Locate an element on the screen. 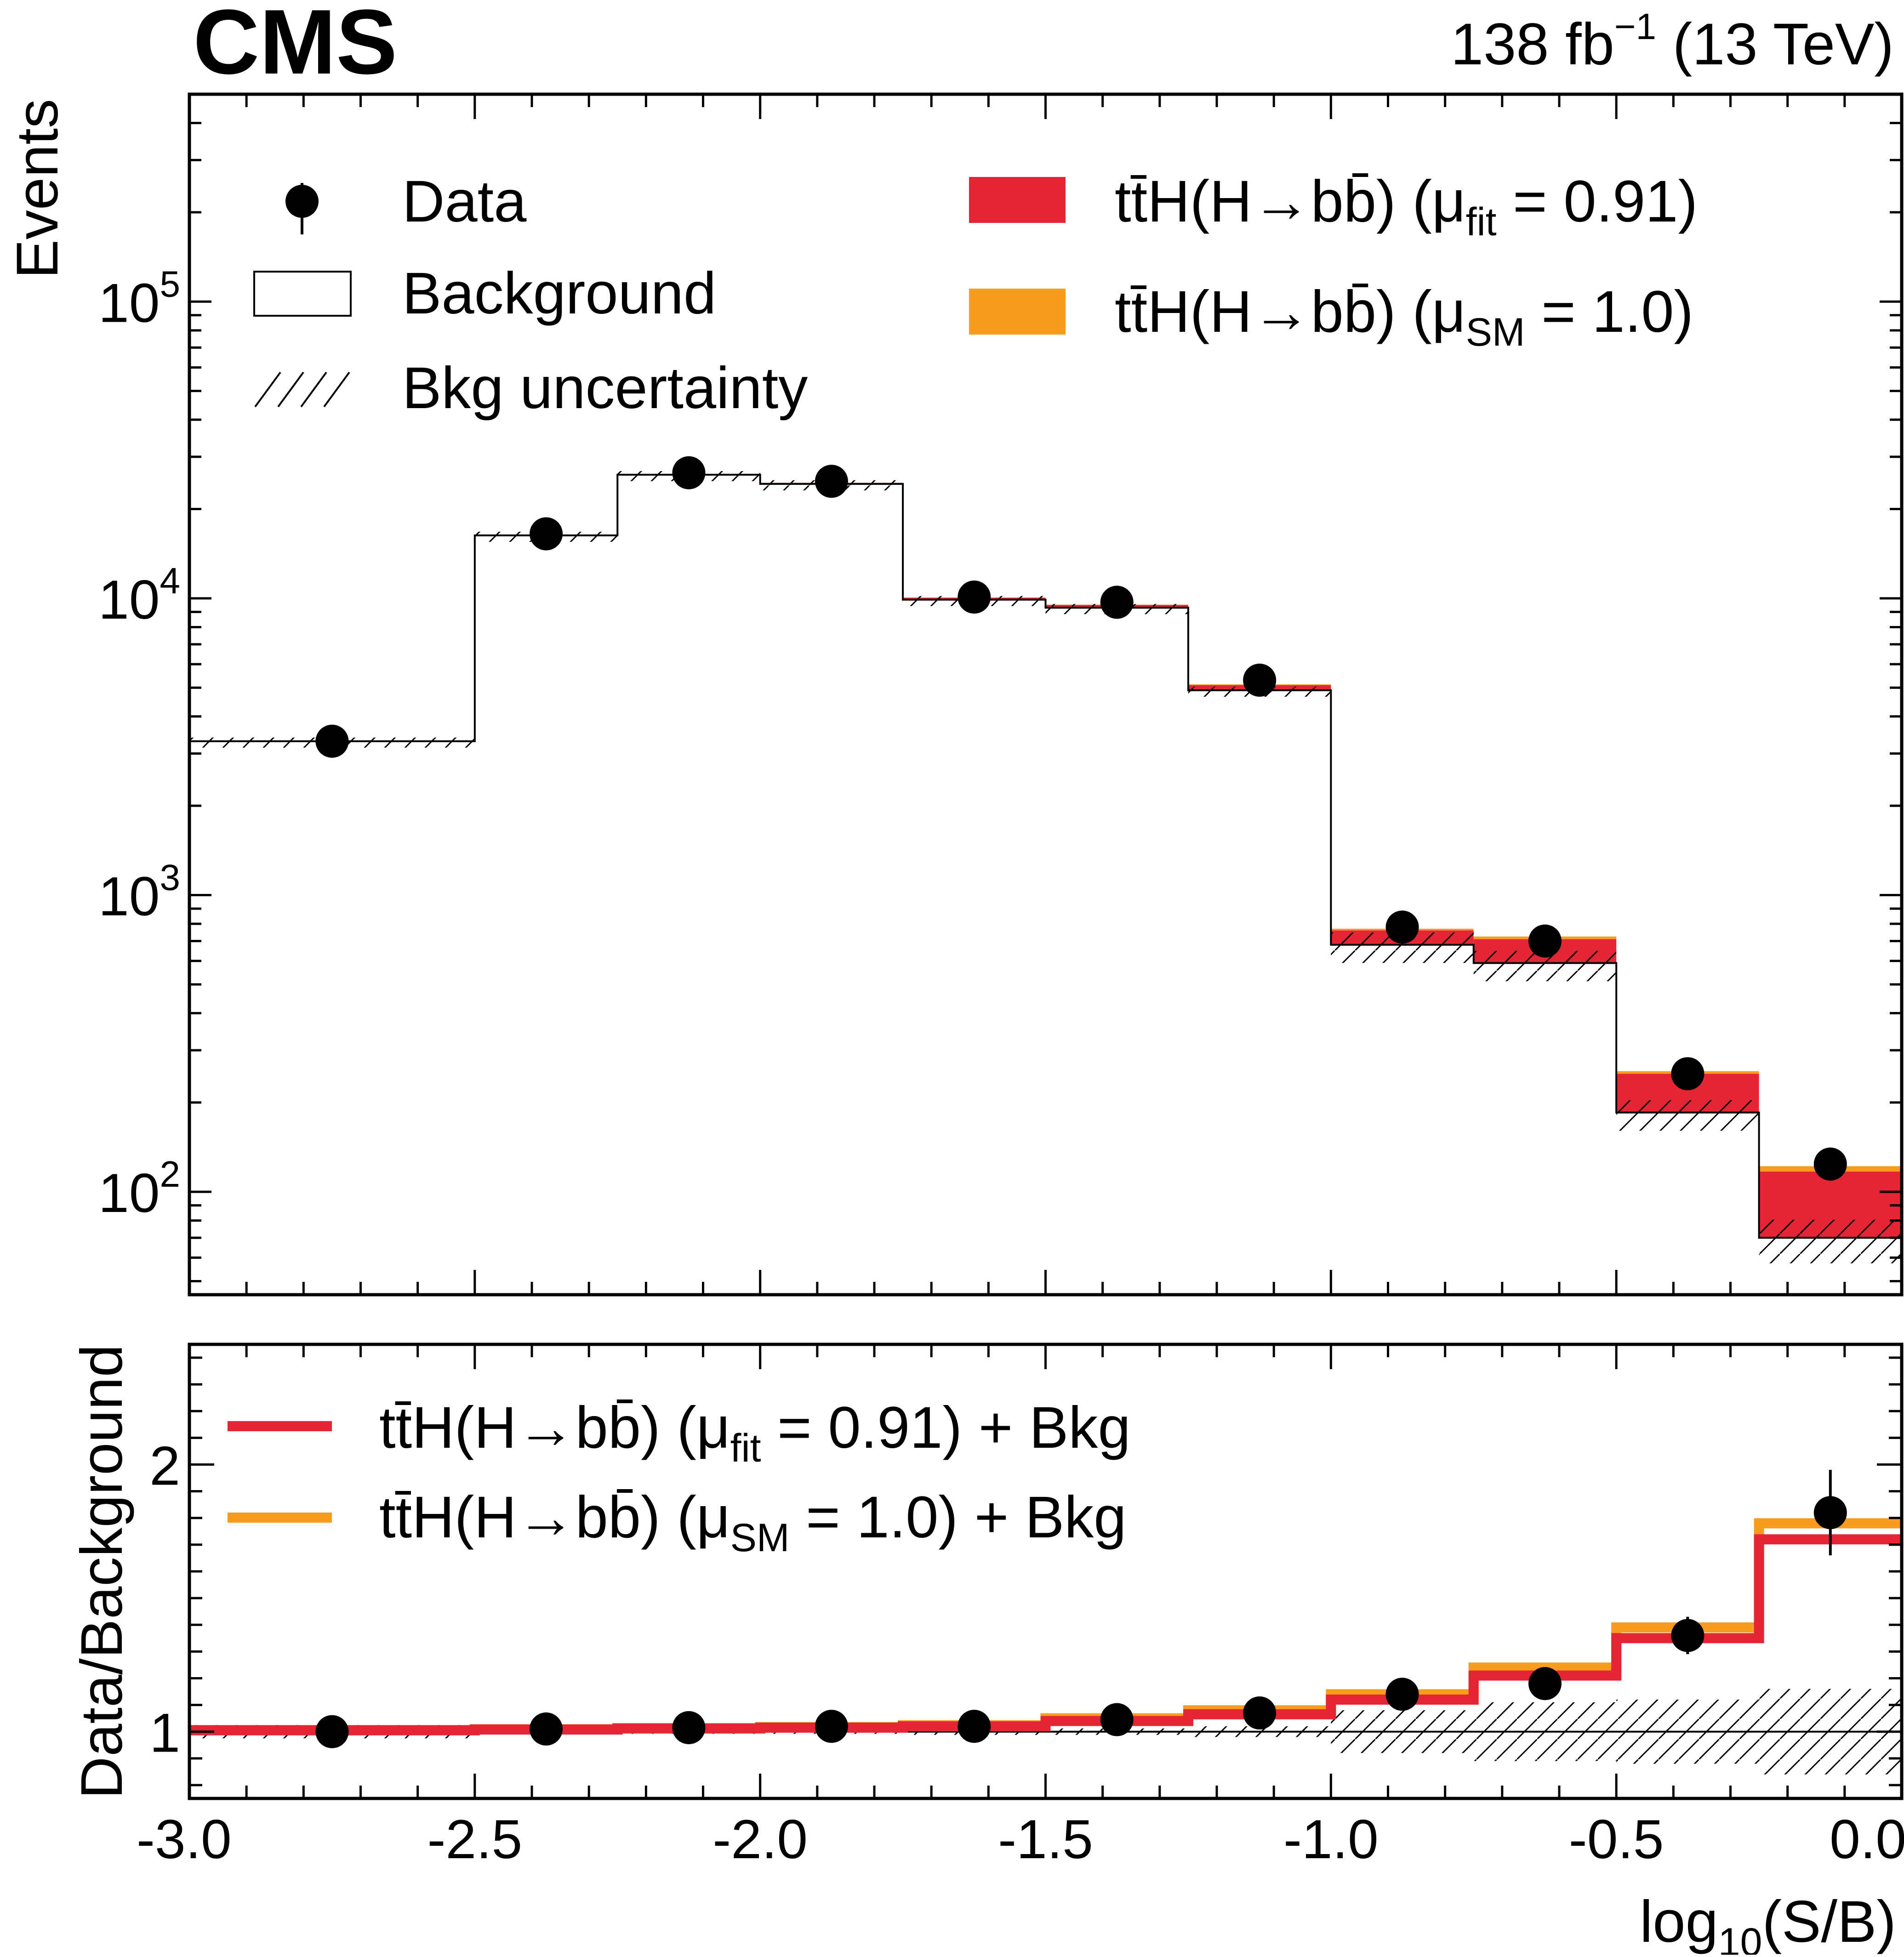 The width and height of the screenshot is (1904, 1957). xtick-label-3: -1.5 is located at coordinates (1045, 1839).